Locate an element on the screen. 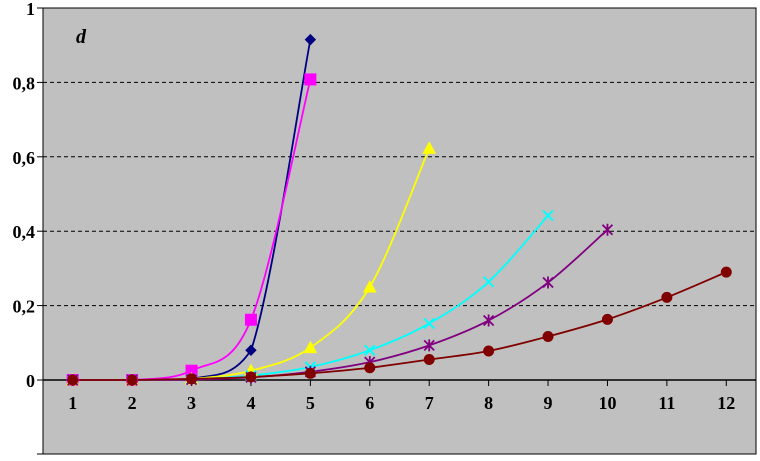  x-tick-label: 12 is located at coordinates (726, 403).